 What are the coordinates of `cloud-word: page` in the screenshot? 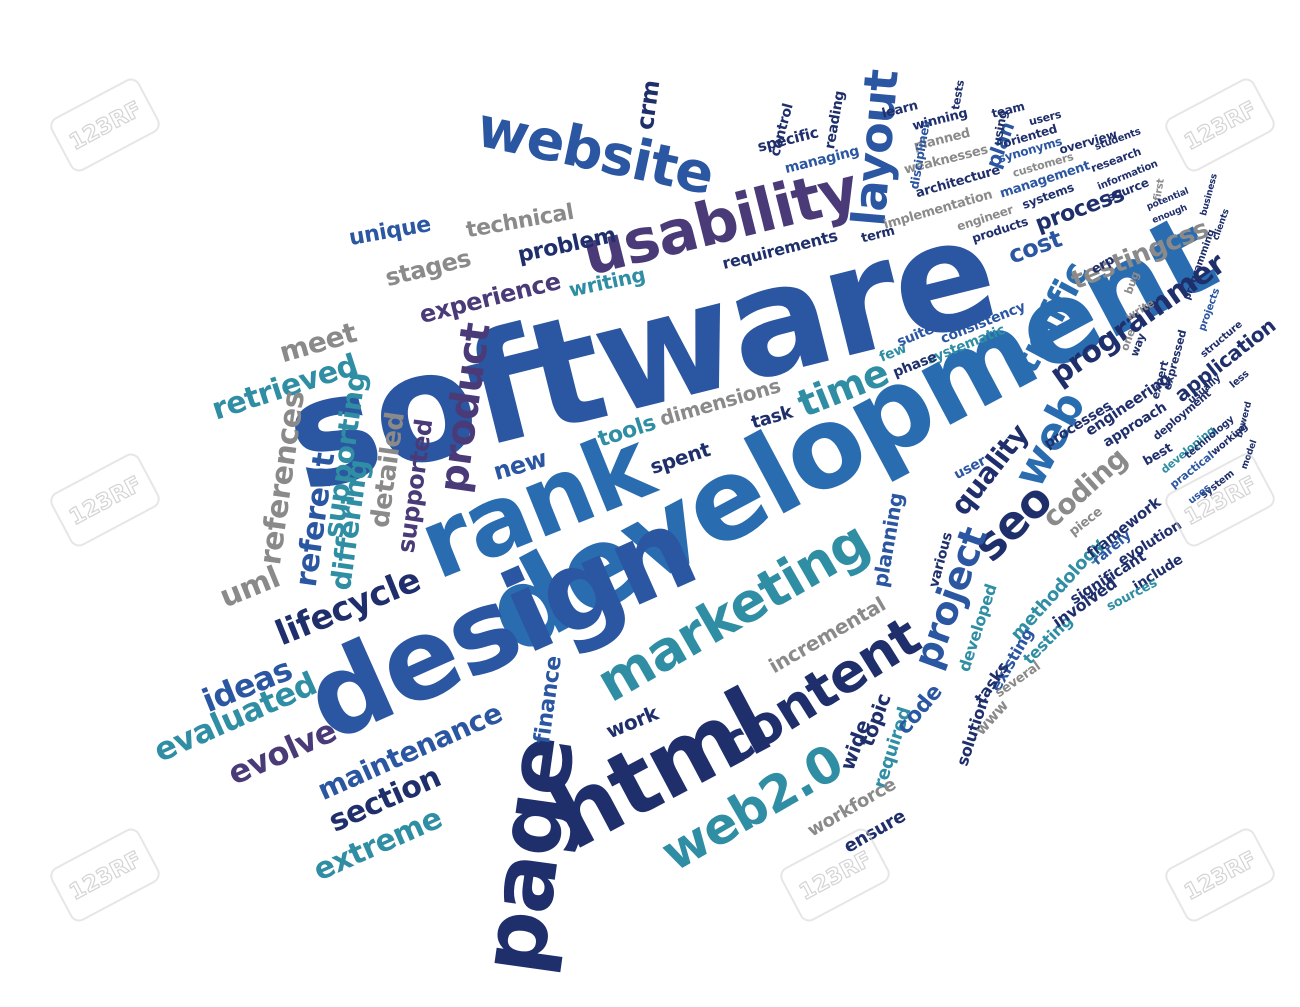 It's located at (527, 854).